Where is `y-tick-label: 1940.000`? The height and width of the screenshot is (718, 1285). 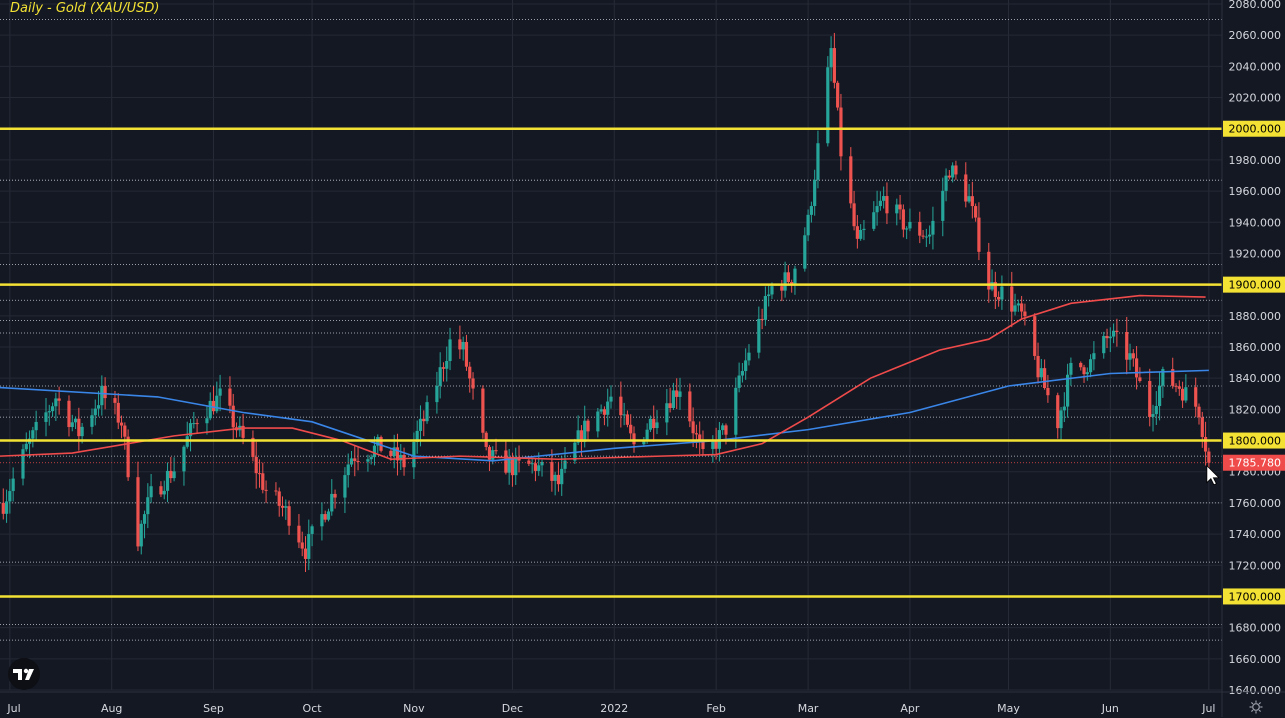
y-tick-label: 1940.000 is located at coordinates (1255, 222).